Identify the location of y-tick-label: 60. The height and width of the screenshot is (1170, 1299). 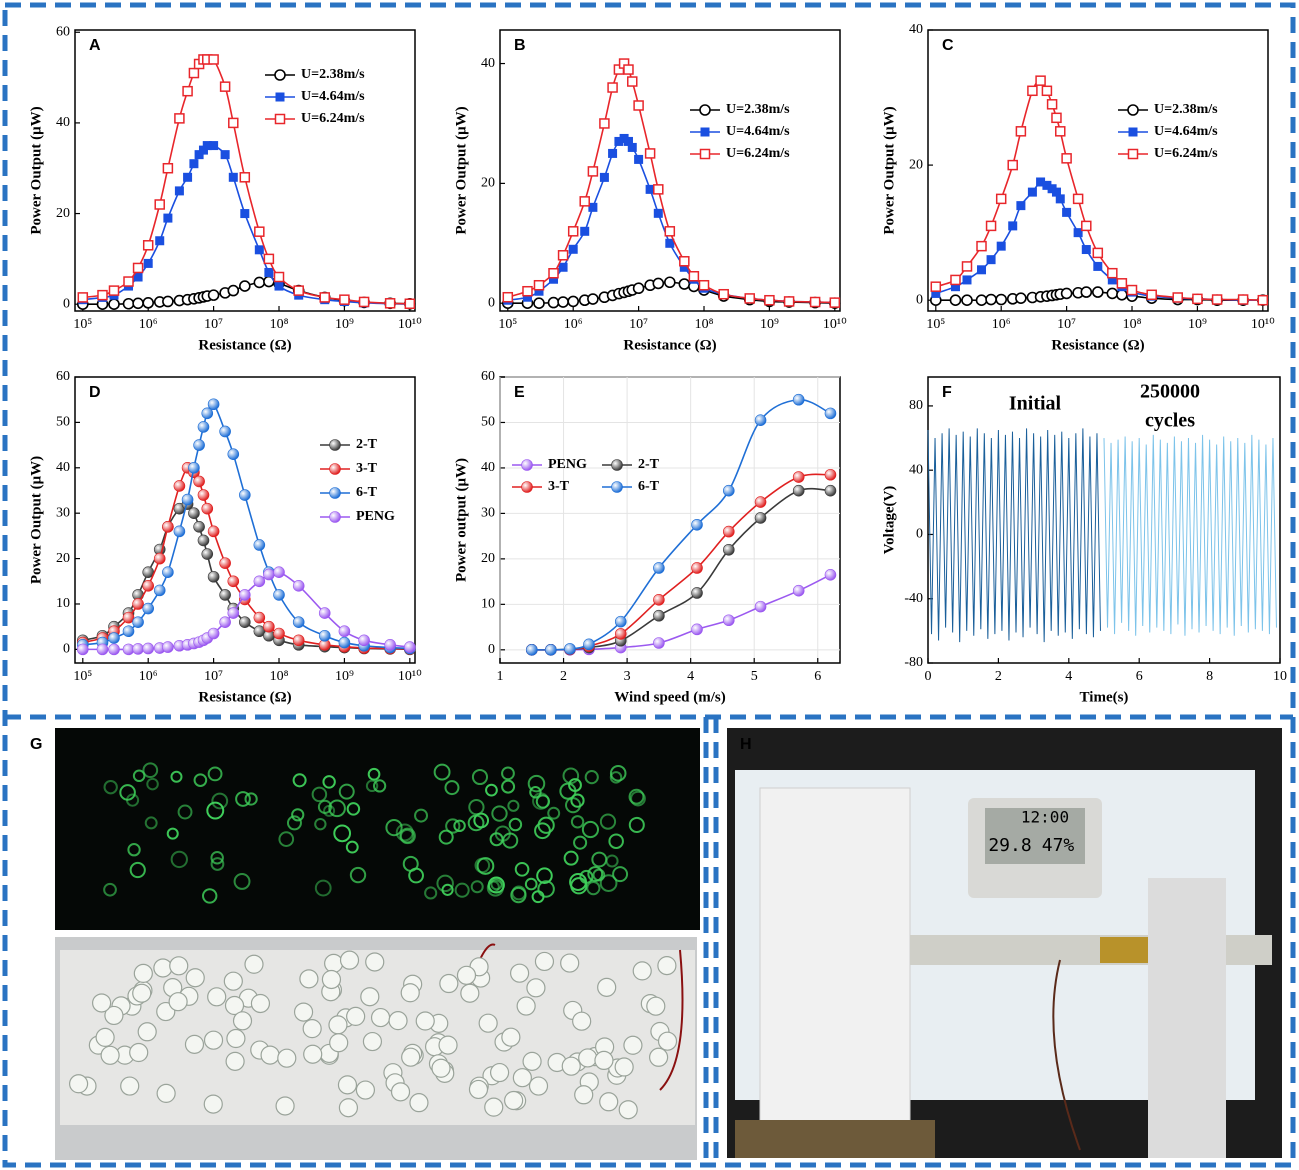
(63, 31).